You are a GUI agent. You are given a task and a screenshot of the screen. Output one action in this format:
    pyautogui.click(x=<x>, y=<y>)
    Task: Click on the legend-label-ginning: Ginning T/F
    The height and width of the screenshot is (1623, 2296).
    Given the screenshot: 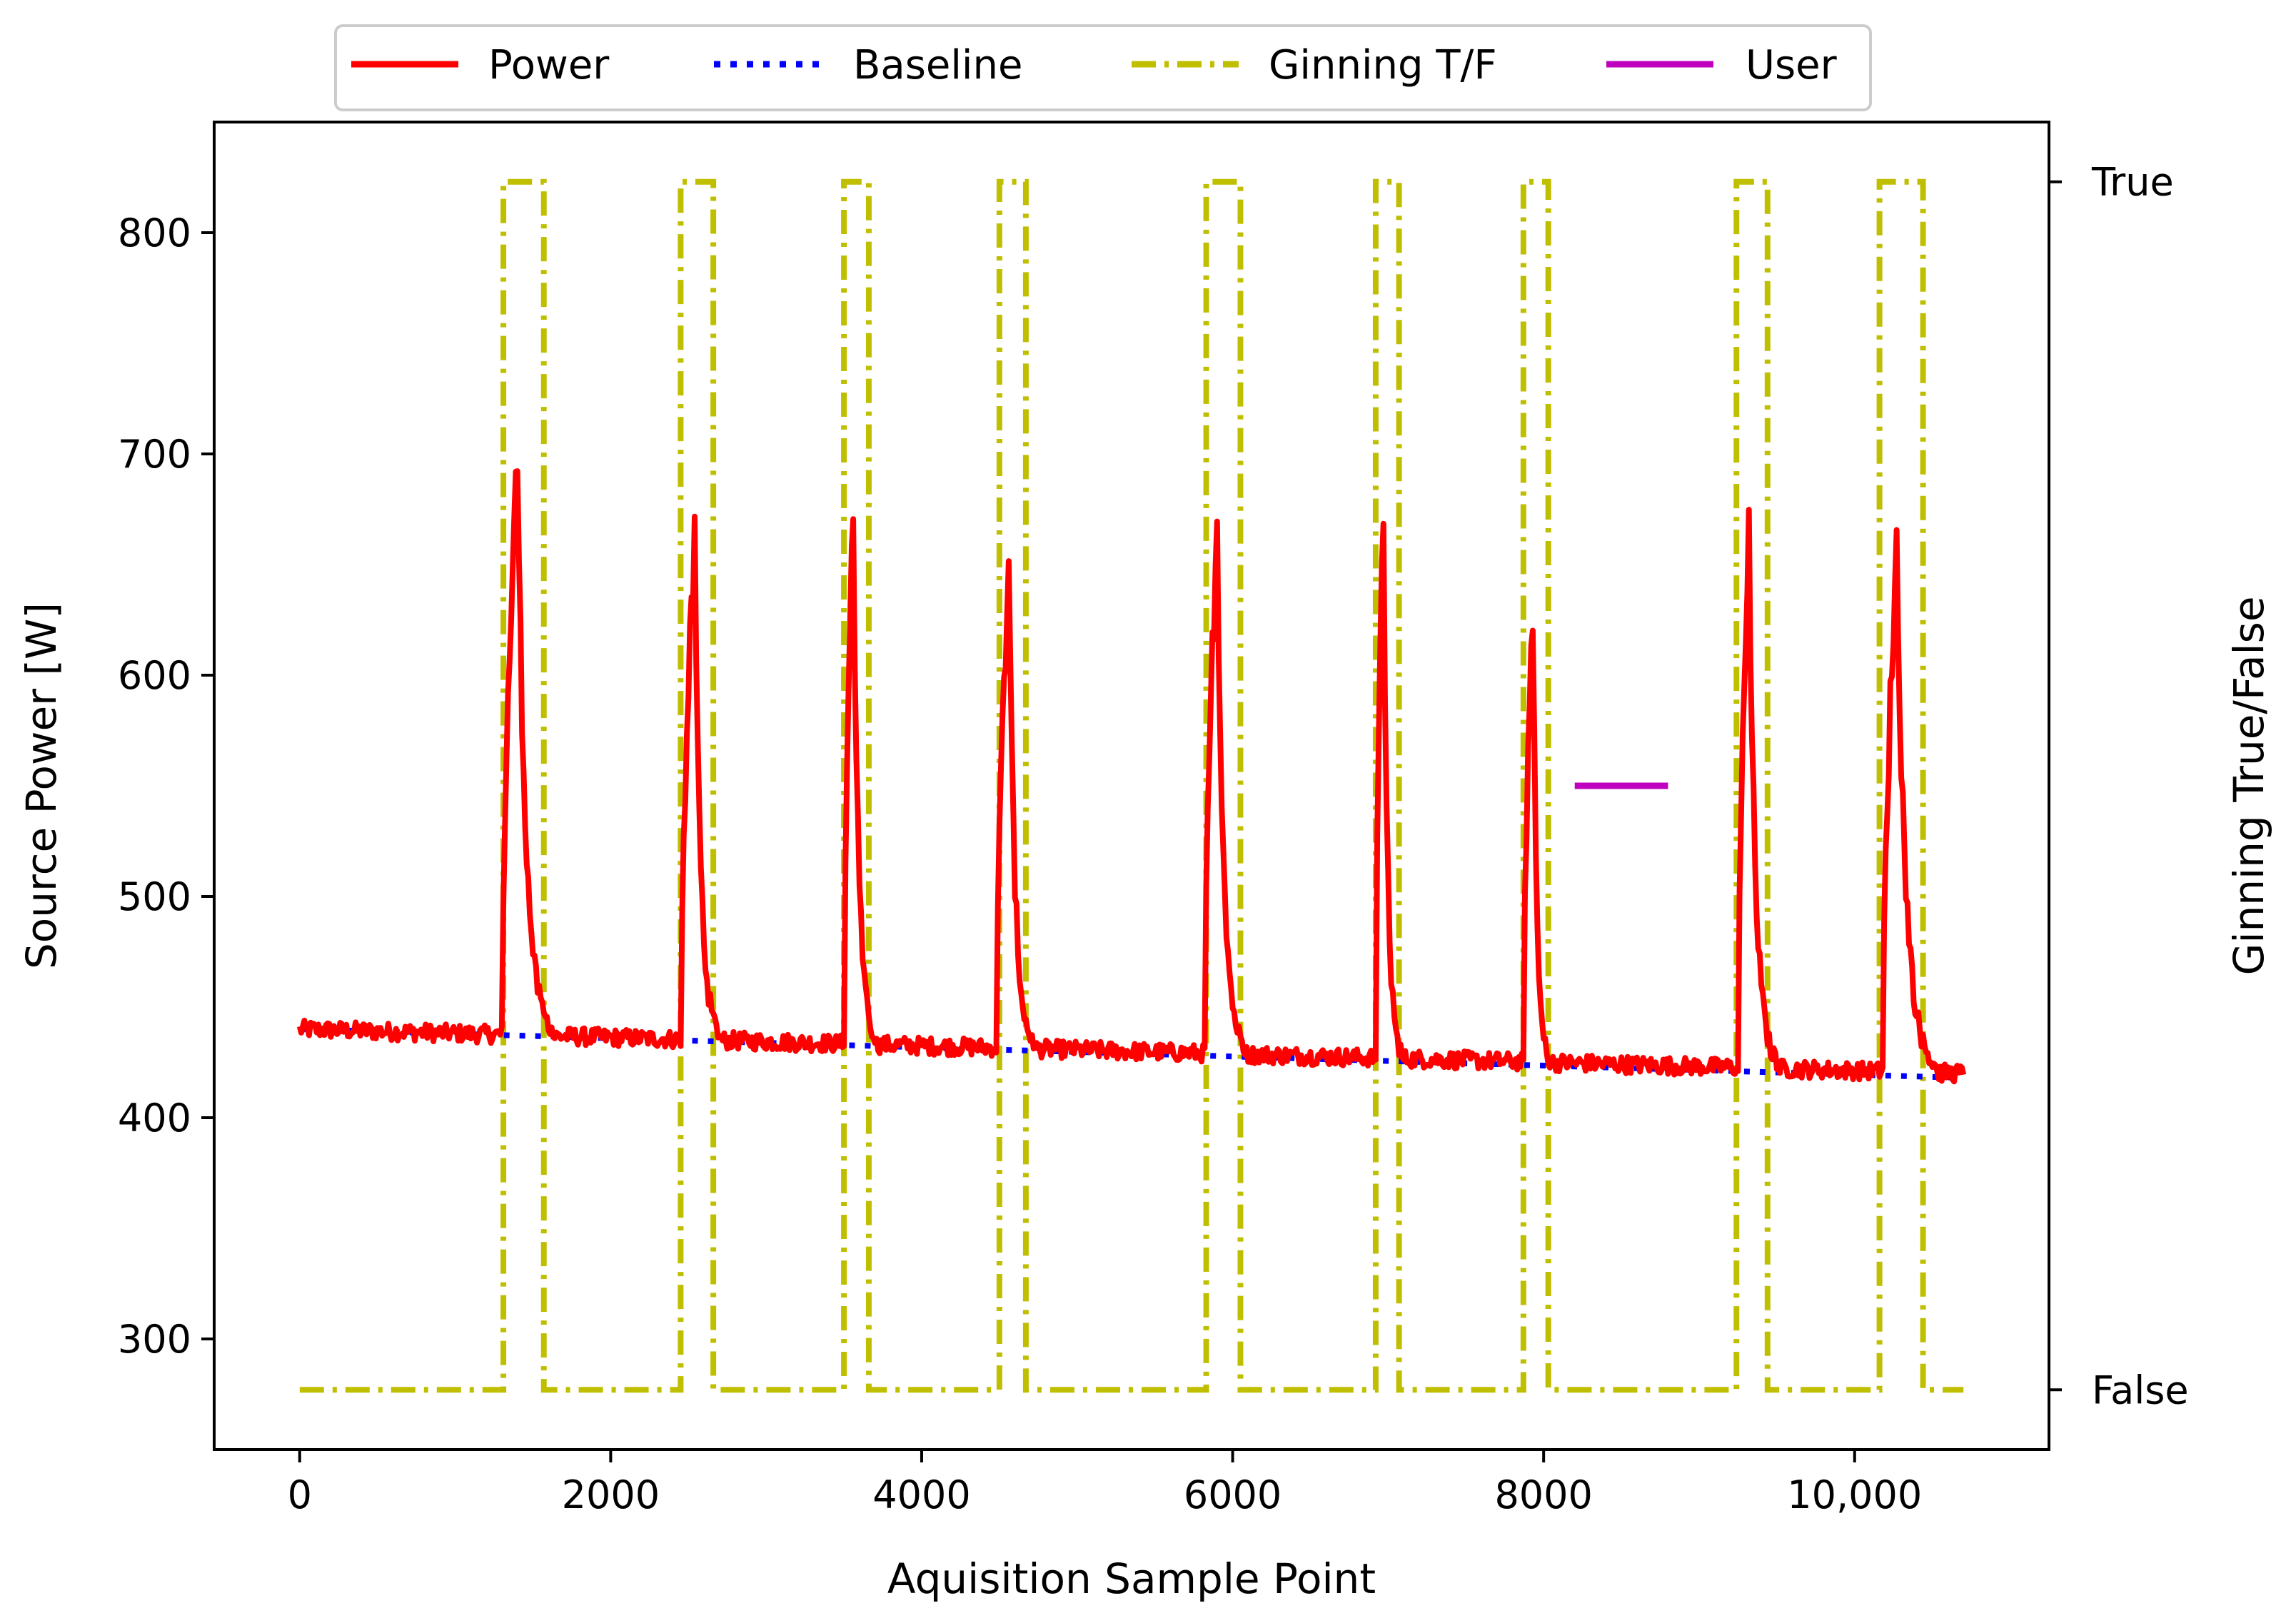 What is the action you would take?
    pyautogui.click(x=1383, y=65)
    